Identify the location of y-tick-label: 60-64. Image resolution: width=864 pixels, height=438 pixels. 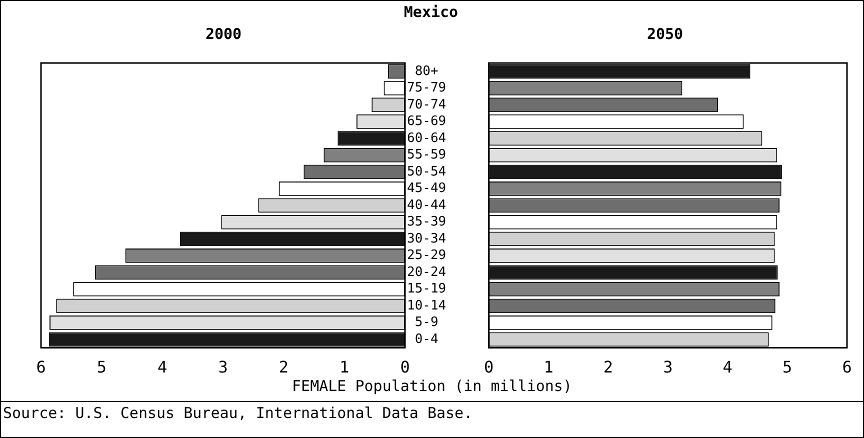
(426, 138).